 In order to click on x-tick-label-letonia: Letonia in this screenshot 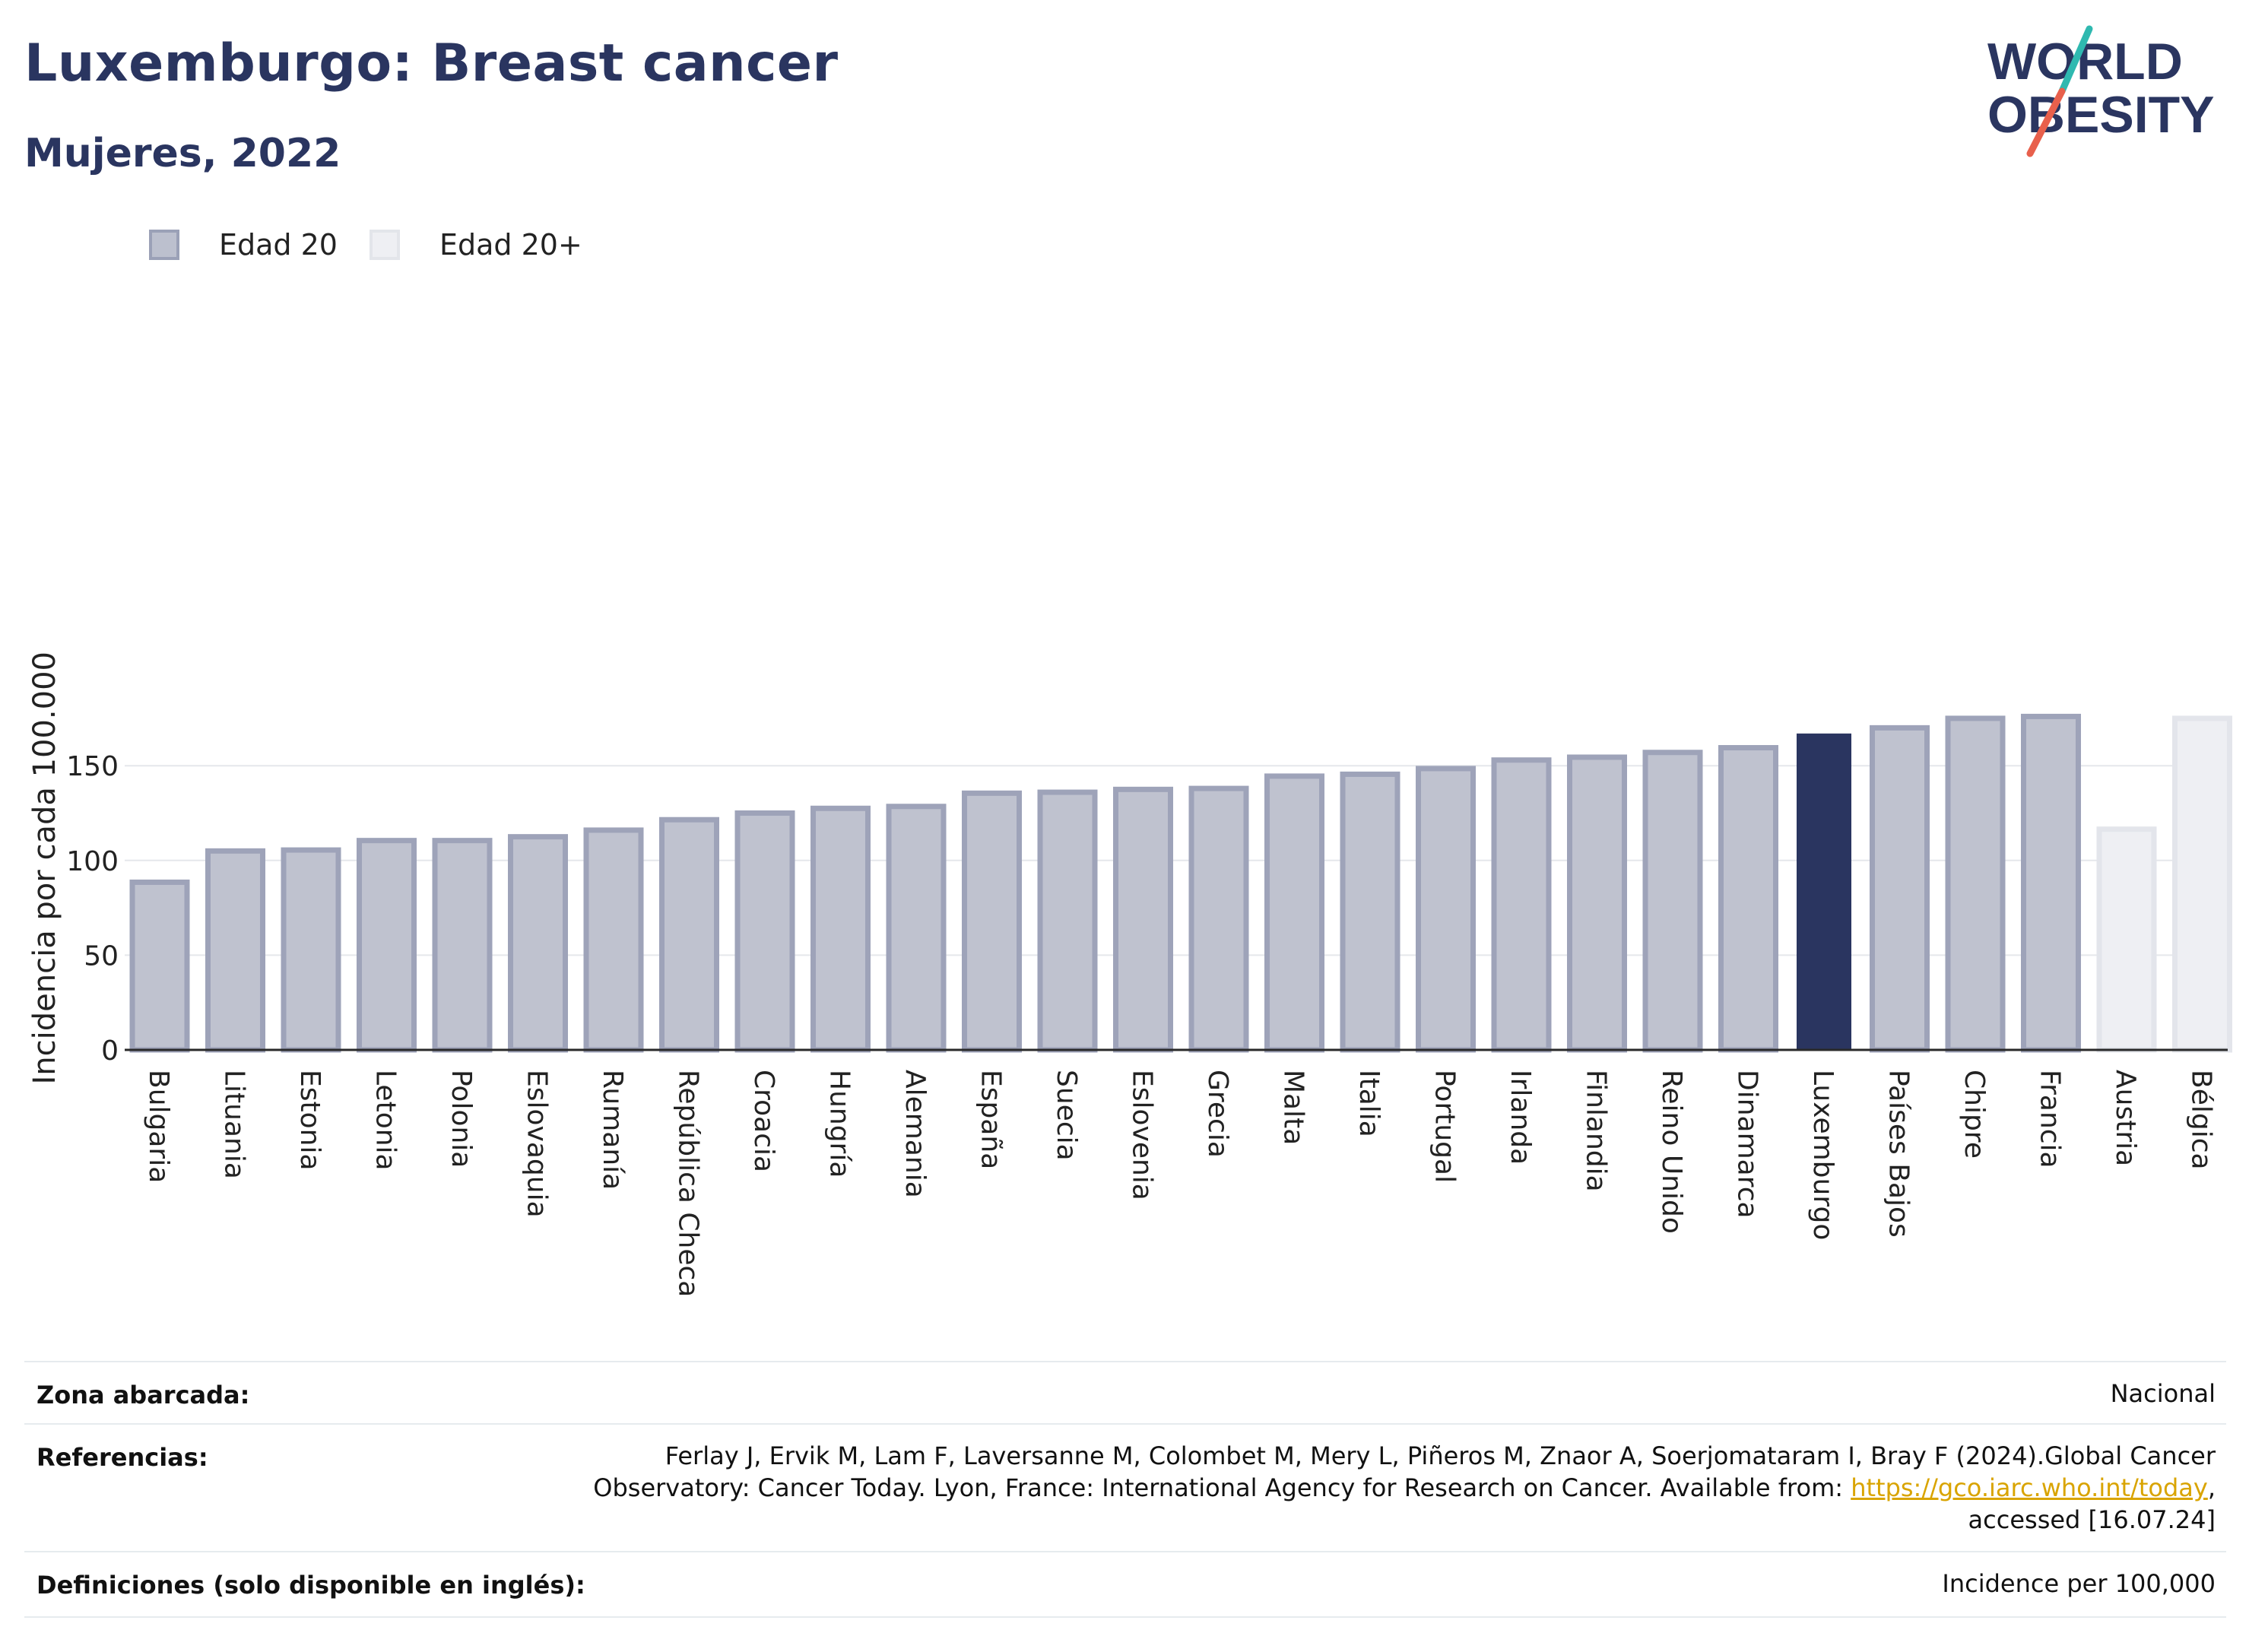, I will do `click(385, 1120)`.